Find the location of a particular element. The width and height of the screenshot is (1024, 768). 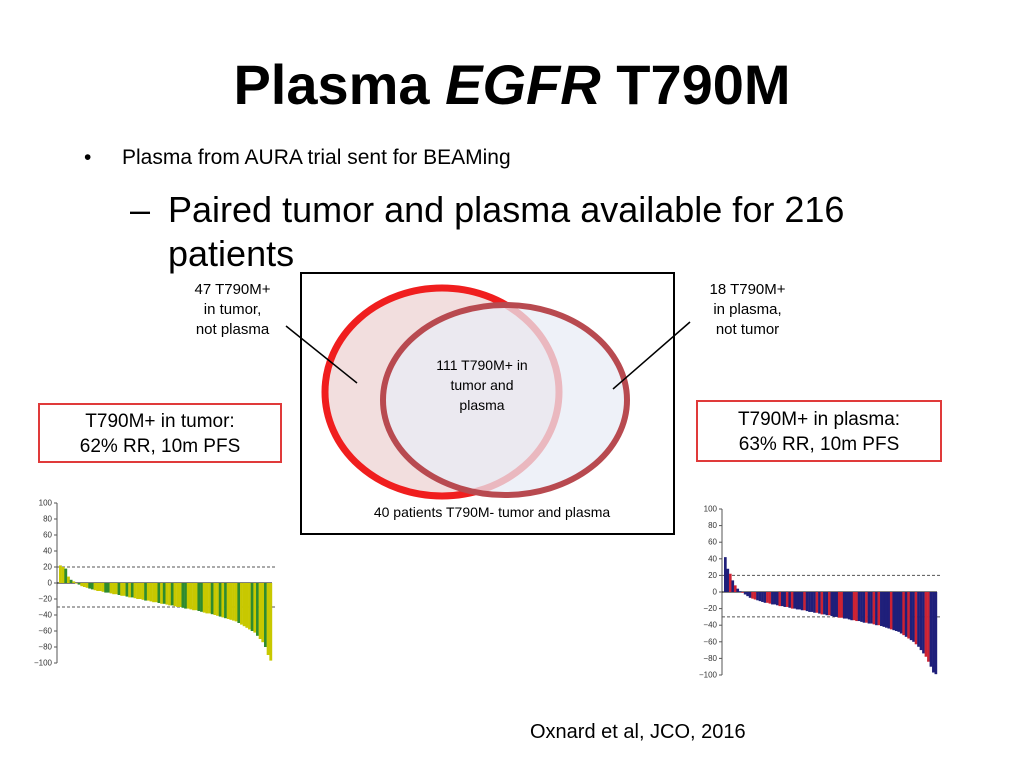

tumor-only-line-3: not plasma is located at coordinates (232, 329).